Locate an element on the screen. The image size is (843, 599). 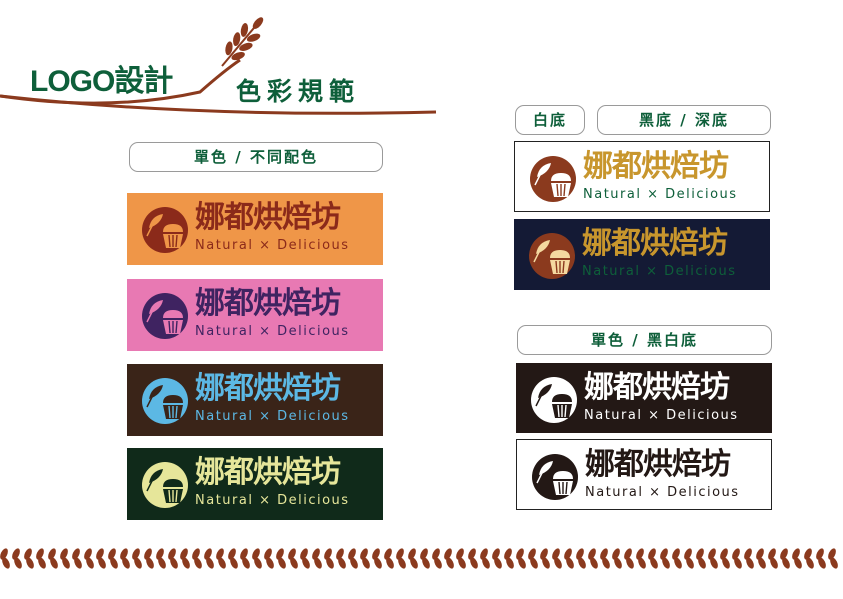
logo-card-white-bg: 娜都烘焙坊 Natural × Delicious is located at coordinates (642, 176).